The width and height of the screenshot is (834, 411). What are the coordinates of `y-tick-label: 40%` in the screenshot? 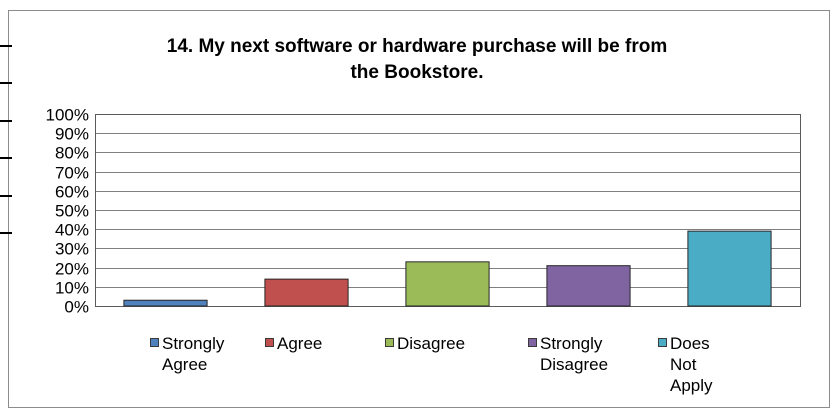 It's located at (72, 230).